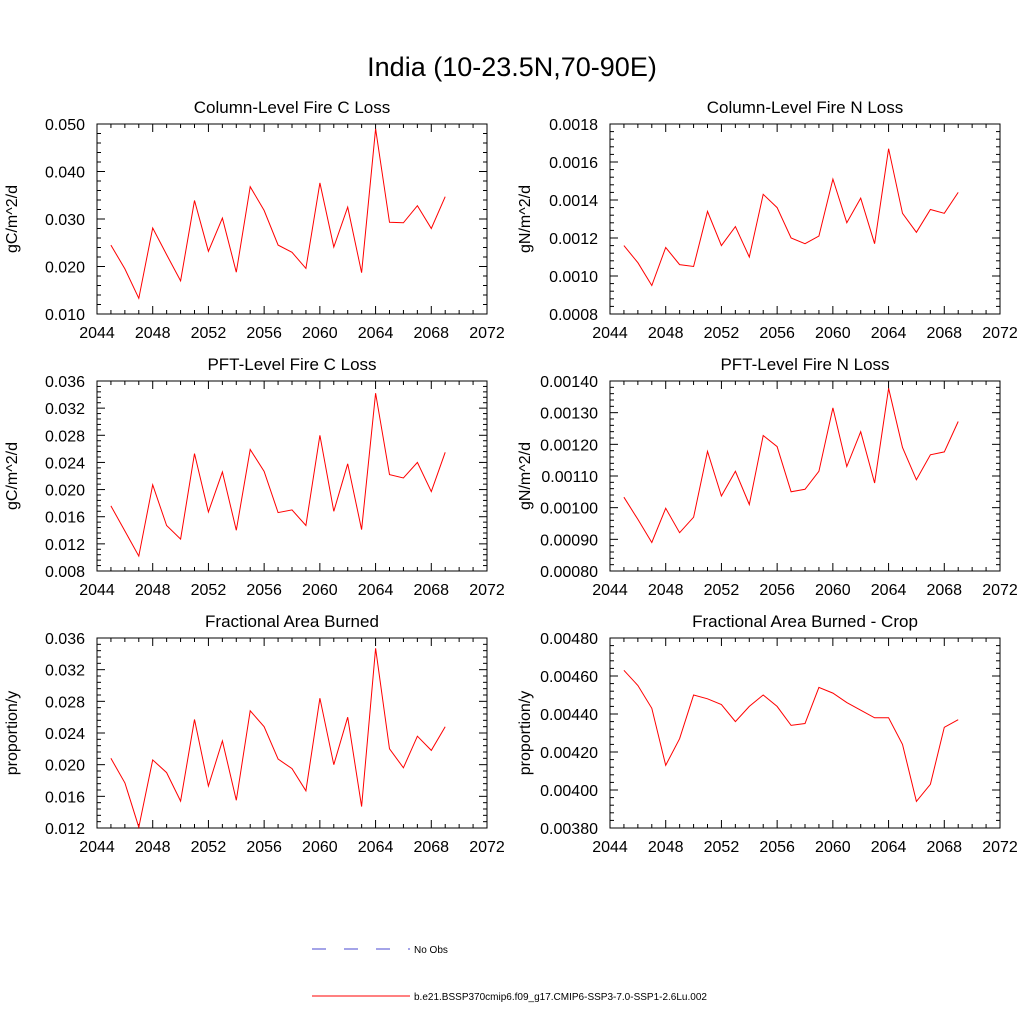 This screenshot has width=1024, height=1024. What do you see at coordinates (666, 847) in the screenshot?
I see `x-tick-label: 2048` at bounding box center [666, 847].